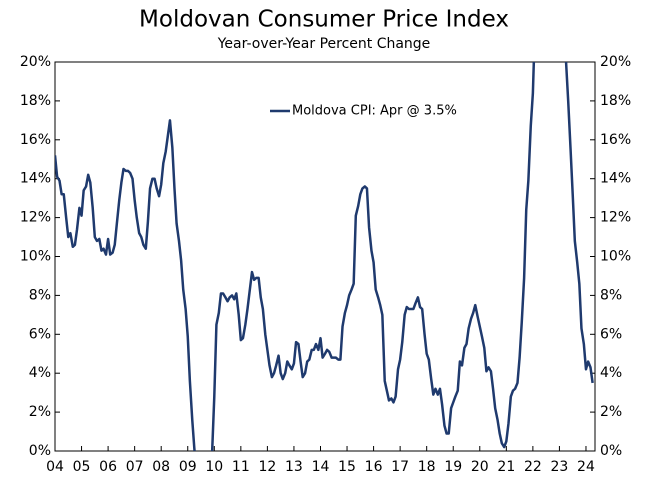 The image size is (647, 478). Describe the element at coordinates (161, 467) in the screenshot. I see `x-tick-label: 08` at that location.